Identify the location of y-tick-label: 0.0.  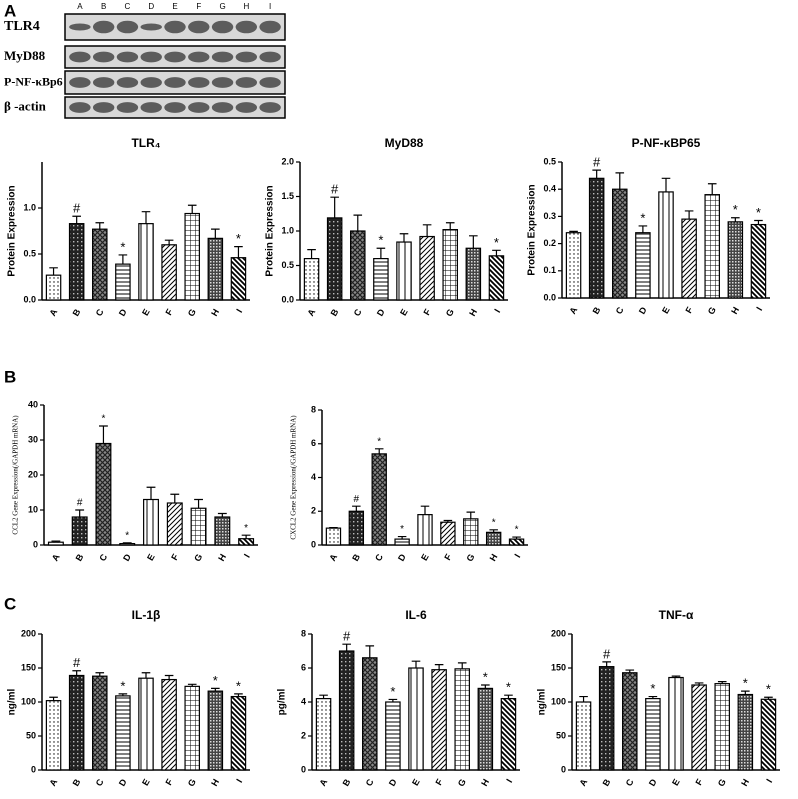
(549, 297).